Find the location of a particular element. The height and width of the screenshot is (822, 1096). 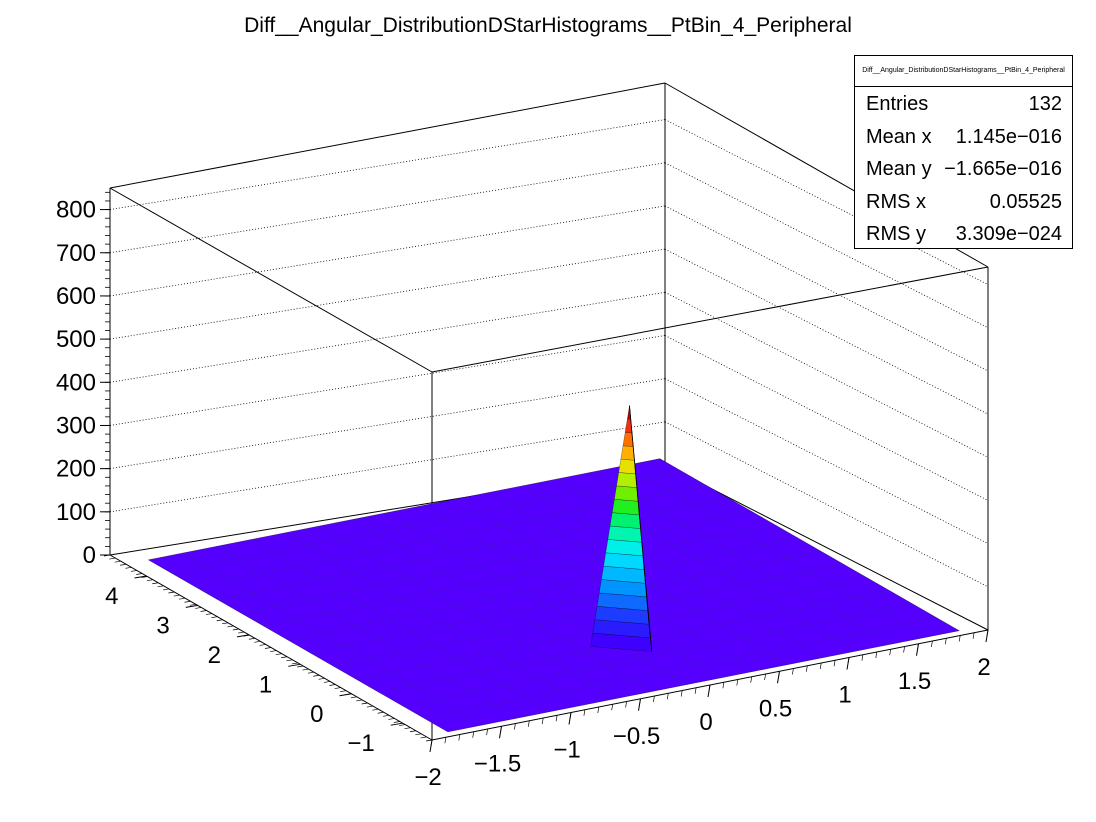

x-tick-label: 2 is located at coordinates (983, 667).